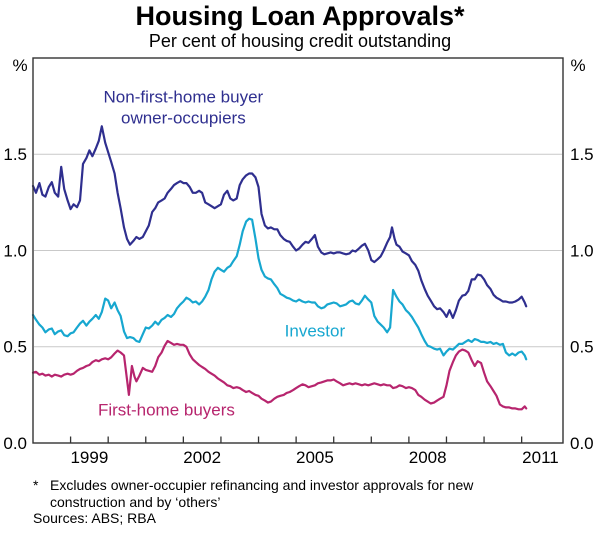 This screenshot has height=535, width=600. Describe the element at coordinates (315, 457) in the screenshot. I see `x-axis-label-2005: 2005` at that location.